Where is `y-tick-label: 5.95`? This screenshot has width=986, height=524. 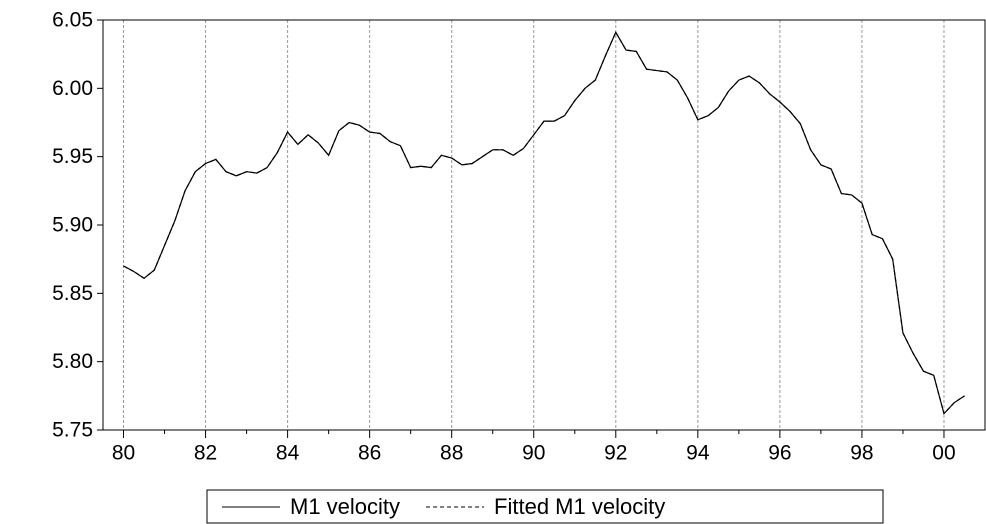 y-tick-label: 5.95 is located at coordinates (72, 156).